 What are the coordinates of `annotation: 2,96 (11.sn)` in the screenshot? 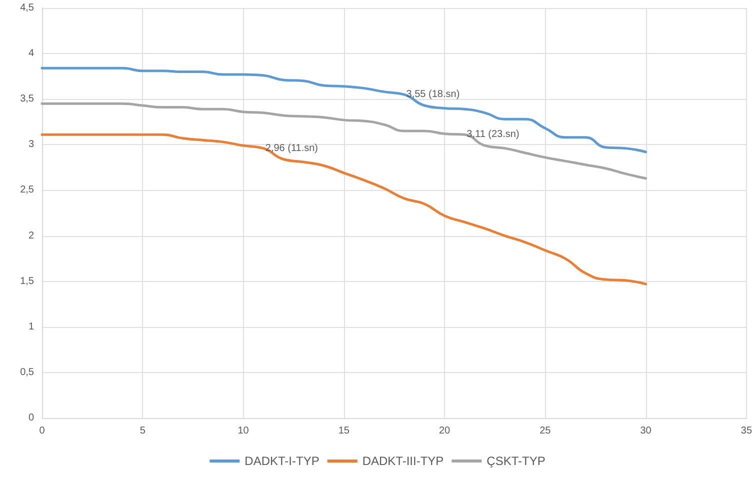 It's located at (291, 148).